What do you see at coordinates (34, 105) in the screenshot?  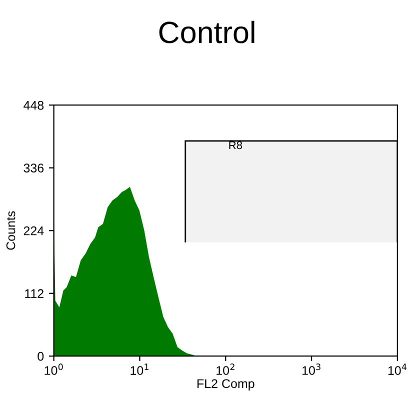 I see `y-tick-label: 448` at bounding box center [34, 105].